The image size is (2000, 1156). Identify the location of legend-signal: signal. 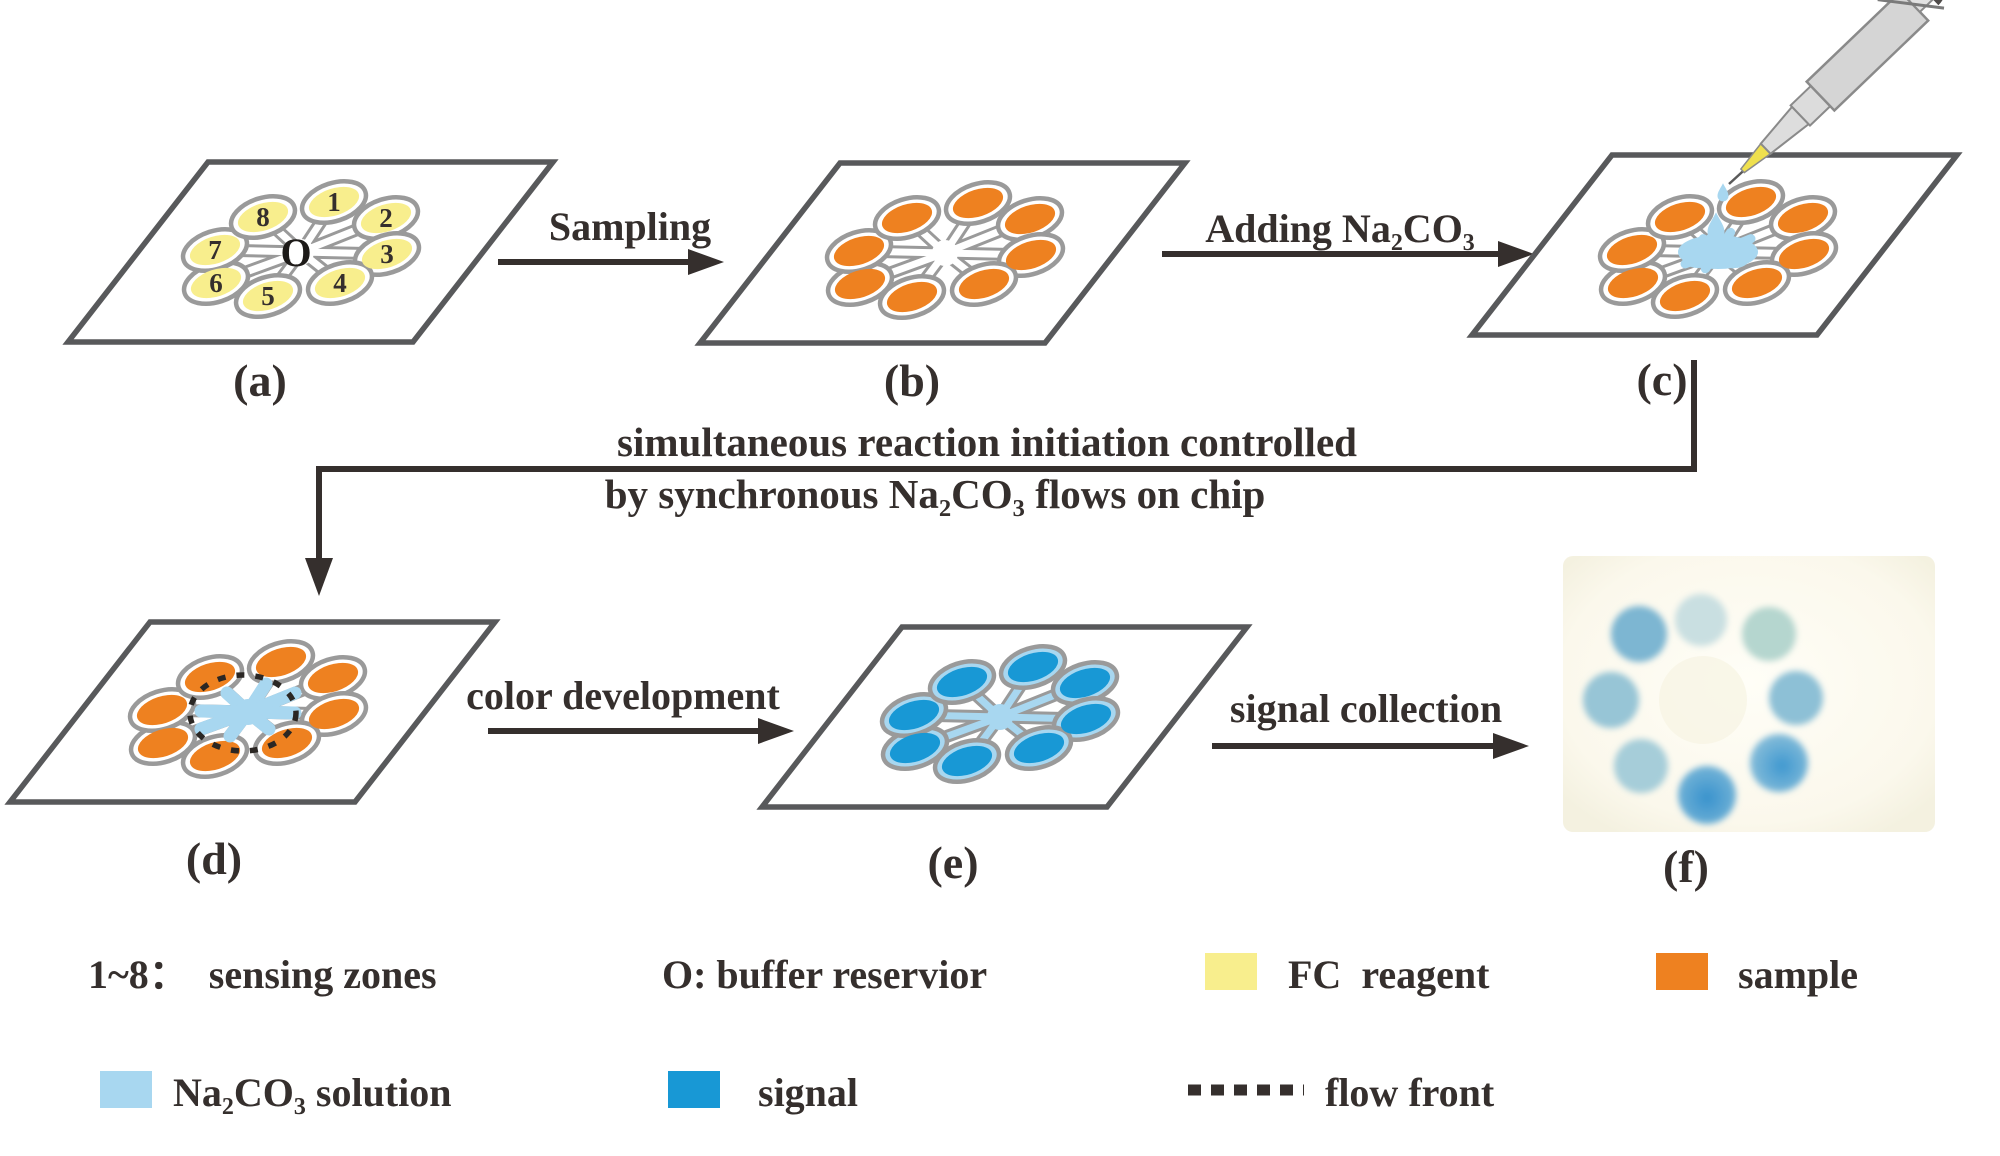
(808, 1092).